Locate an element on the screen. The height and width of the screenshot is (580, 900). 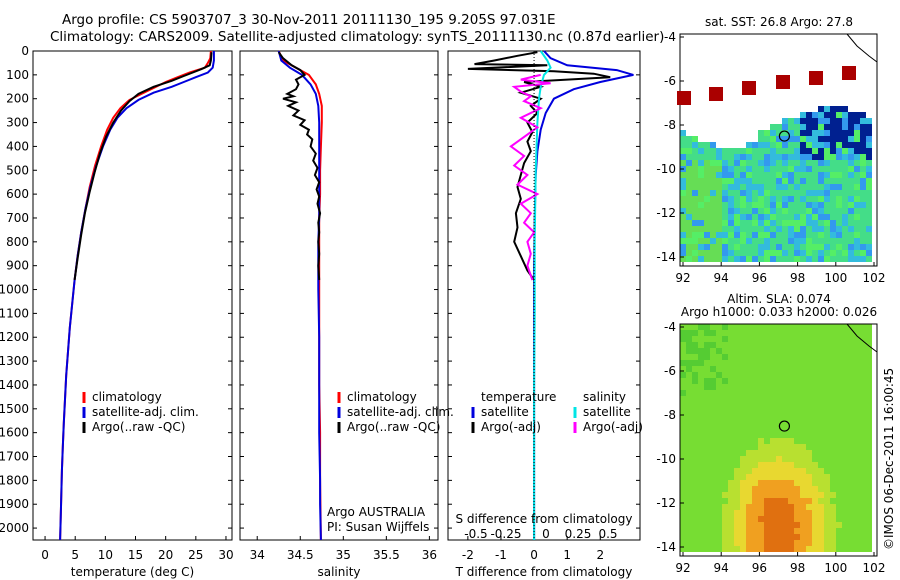
salinity-xtick-label: 35 is located at coordinates (343, 555).